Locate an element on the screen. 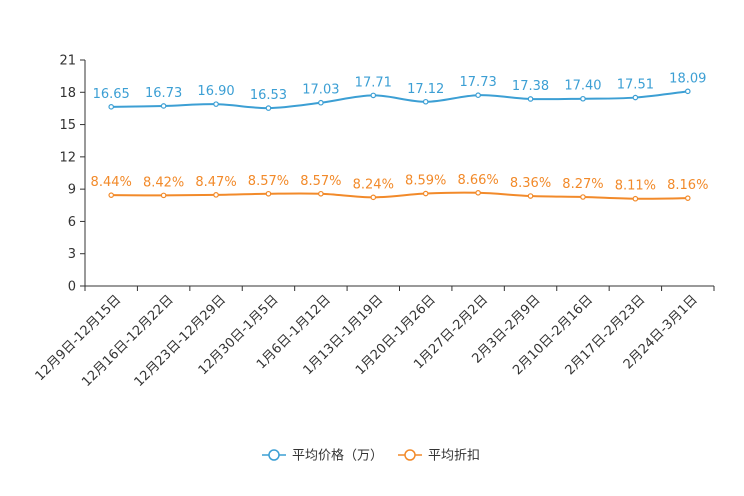 The height and width of the screenshot is (496, 744). legend-label: 平均折扣 is located at coordinates (454, 456).